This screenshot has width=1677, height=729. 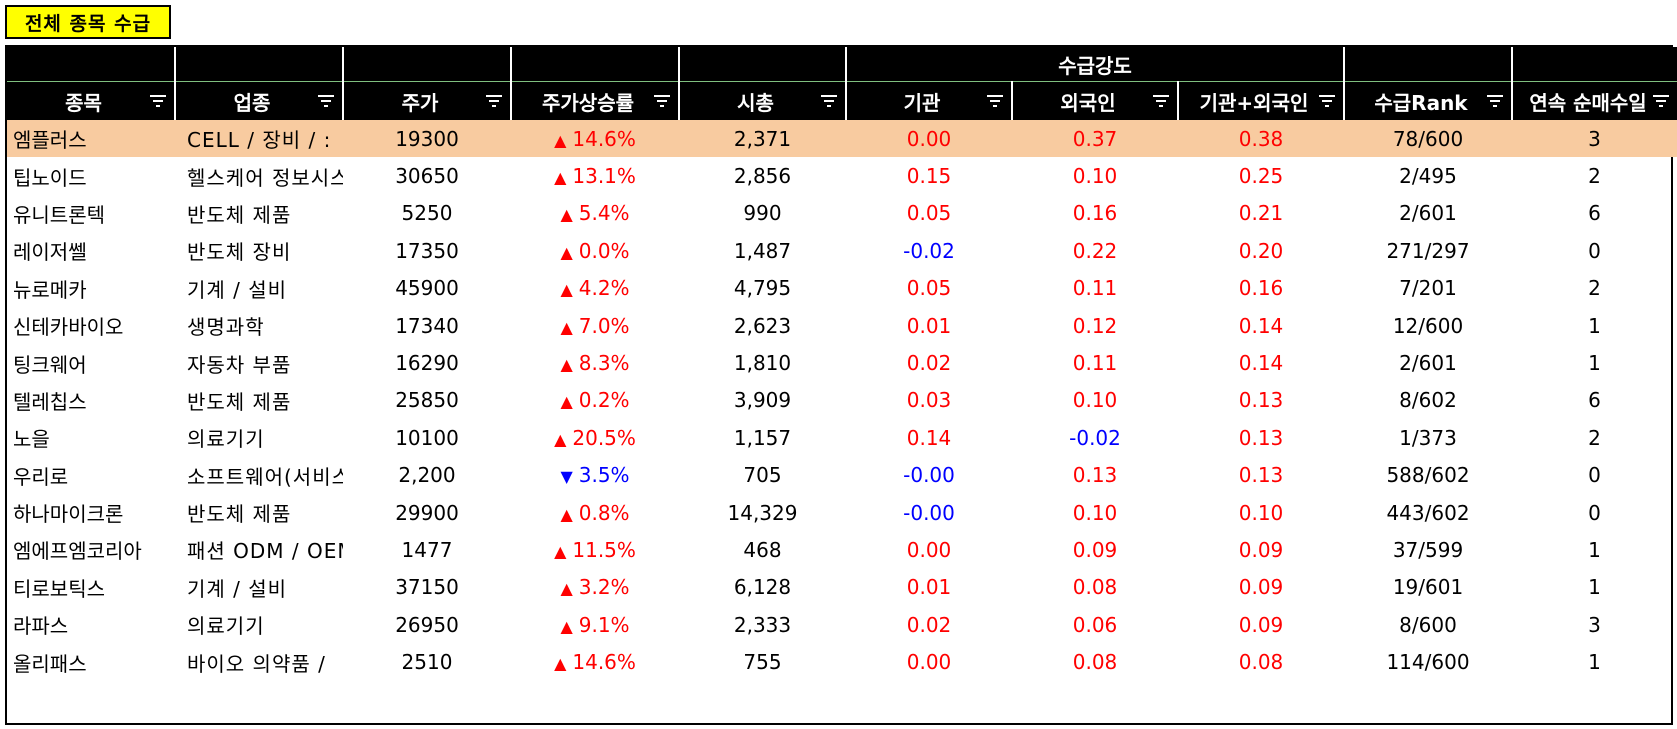 What do you see at coordinates (1428, 176) in the screenshot?
I see `supply-rank-cell: 2/495` at bounding box center [1428, 176].